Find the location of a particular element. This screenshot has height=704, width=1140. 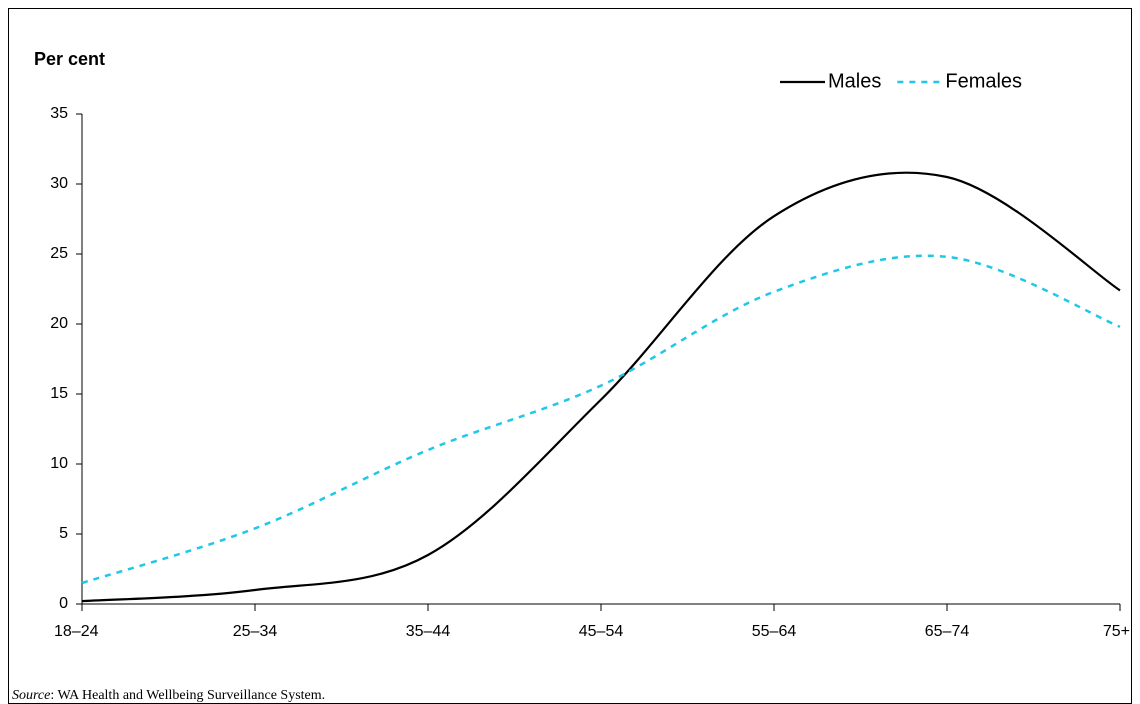

y-tick-label: 35 is located at coordinates (59, 113).